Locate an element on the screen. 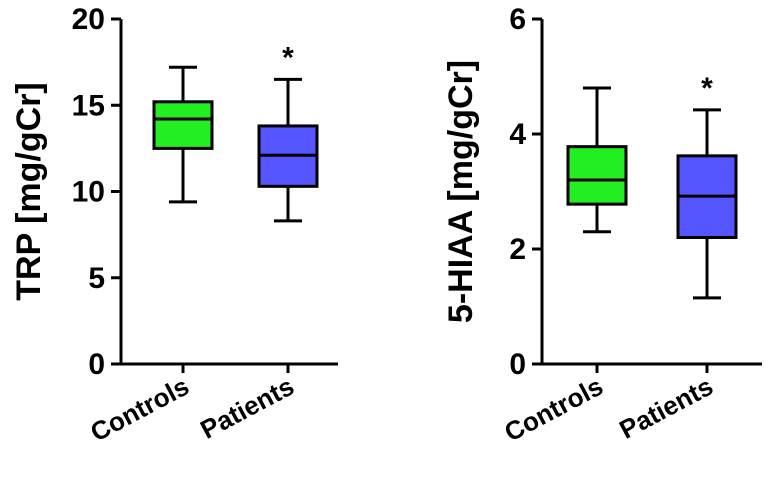  y-tick-label: 4 is located at coordinates (517, 134).